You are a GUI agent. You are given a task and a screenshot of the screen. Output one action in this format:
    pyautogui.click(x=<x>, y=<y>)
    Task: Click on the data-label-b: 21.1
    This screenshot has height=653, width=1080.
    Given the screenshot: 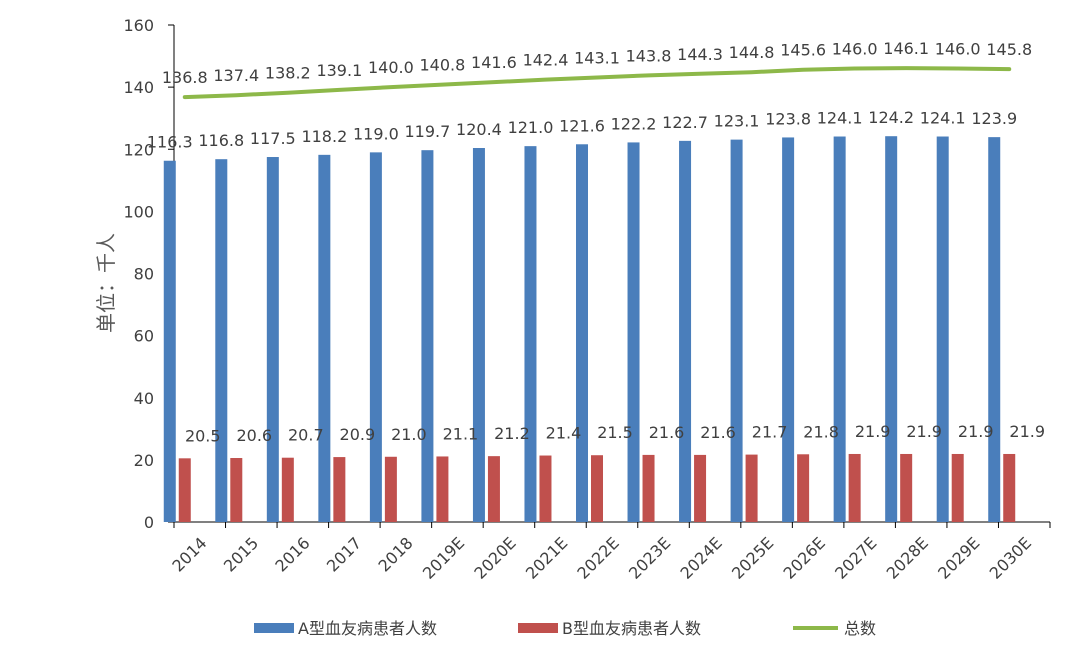 What is the action you would take?
    pyautogui.click(x=461, y=433)
    